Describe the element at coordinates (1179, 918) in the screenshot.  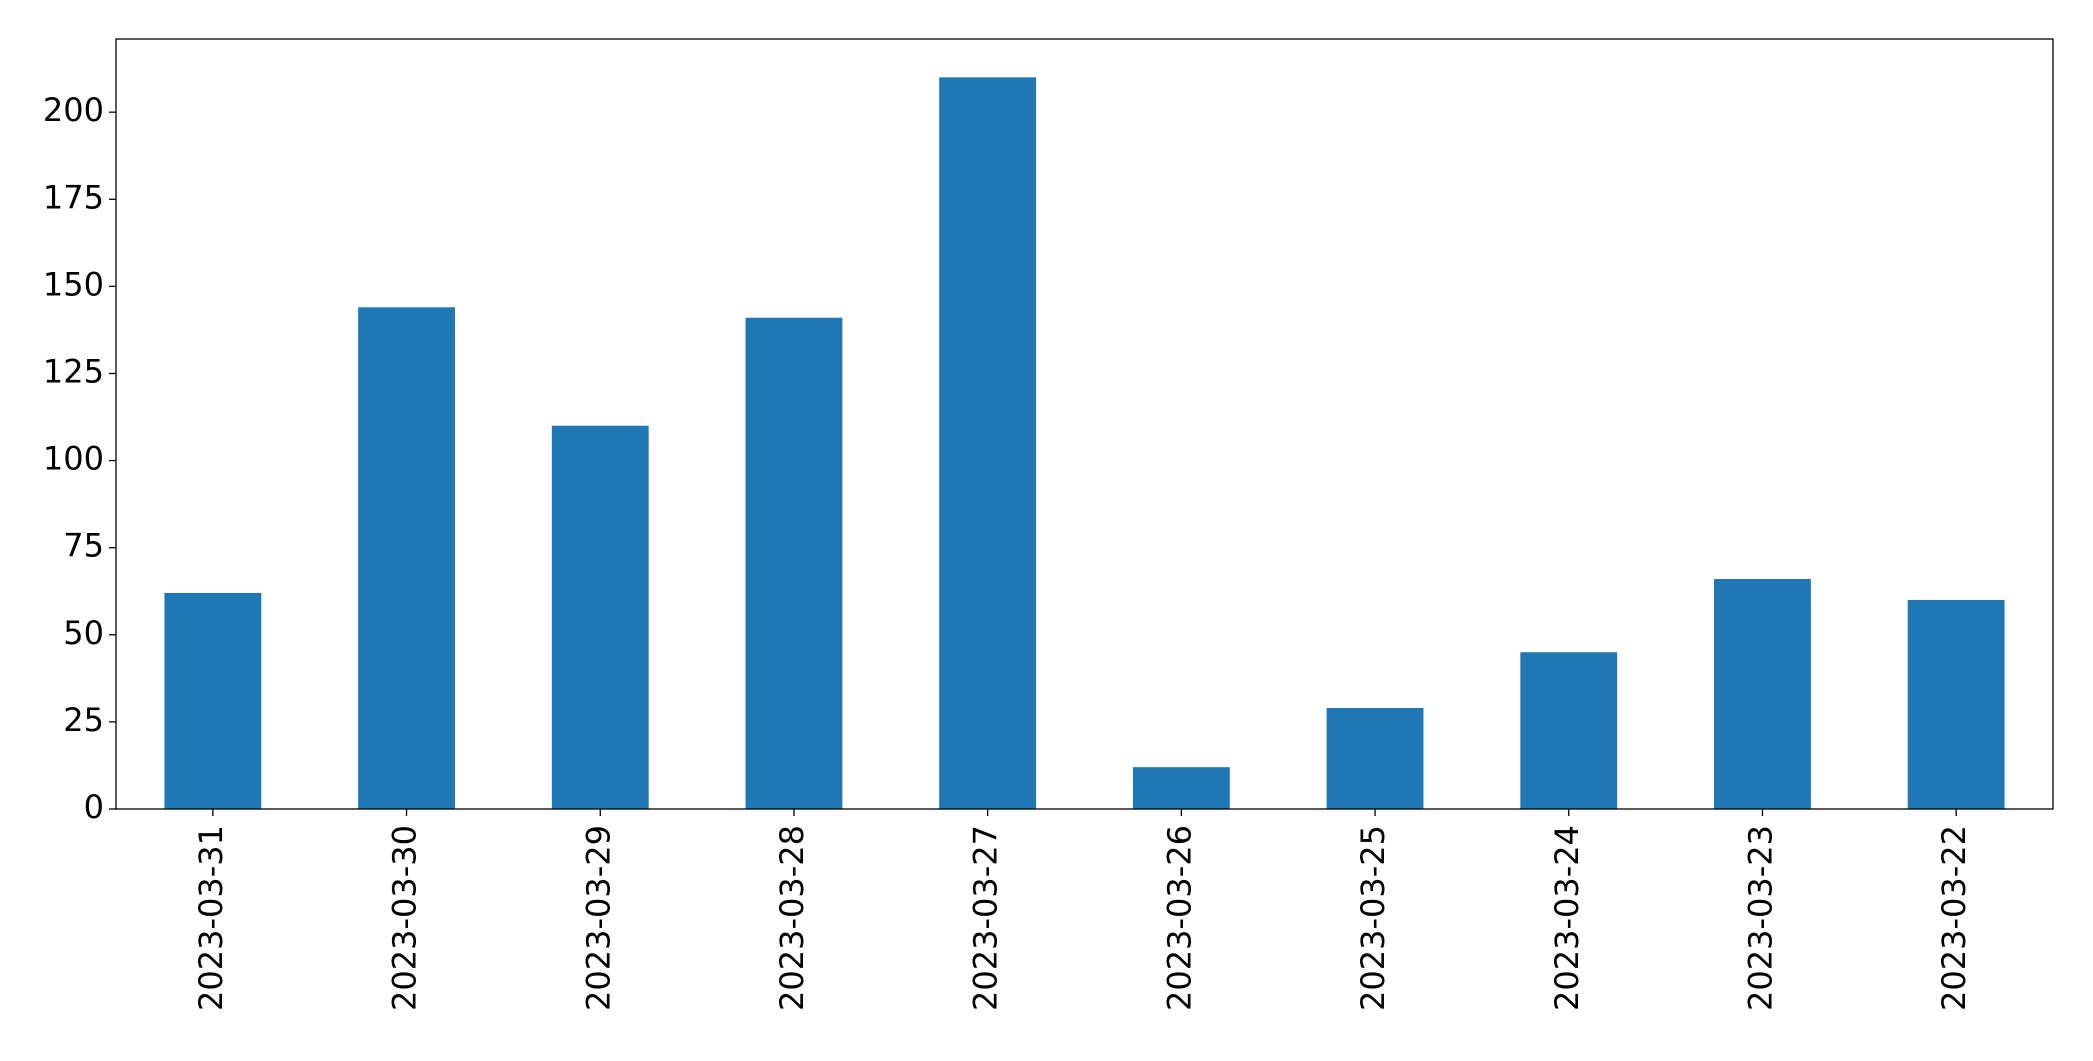
I see `x-tick-label: 2023-03-26` at that location.